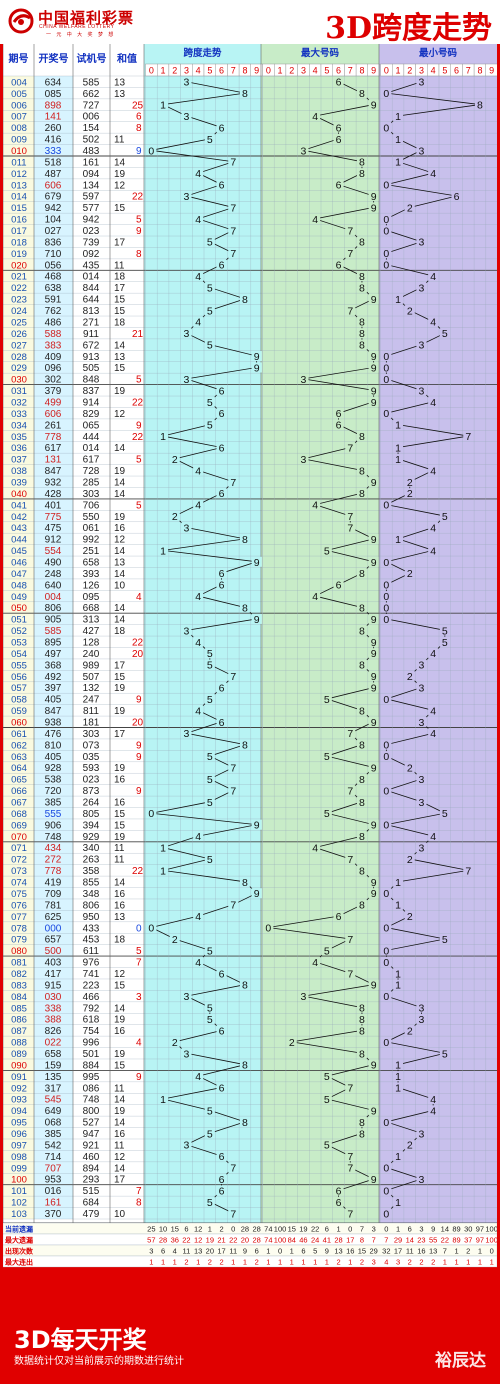  What do you see at coordinates (53, 1111) in the screenshot?
I see `draw-number: 649` at bounding box center [53, 1111].